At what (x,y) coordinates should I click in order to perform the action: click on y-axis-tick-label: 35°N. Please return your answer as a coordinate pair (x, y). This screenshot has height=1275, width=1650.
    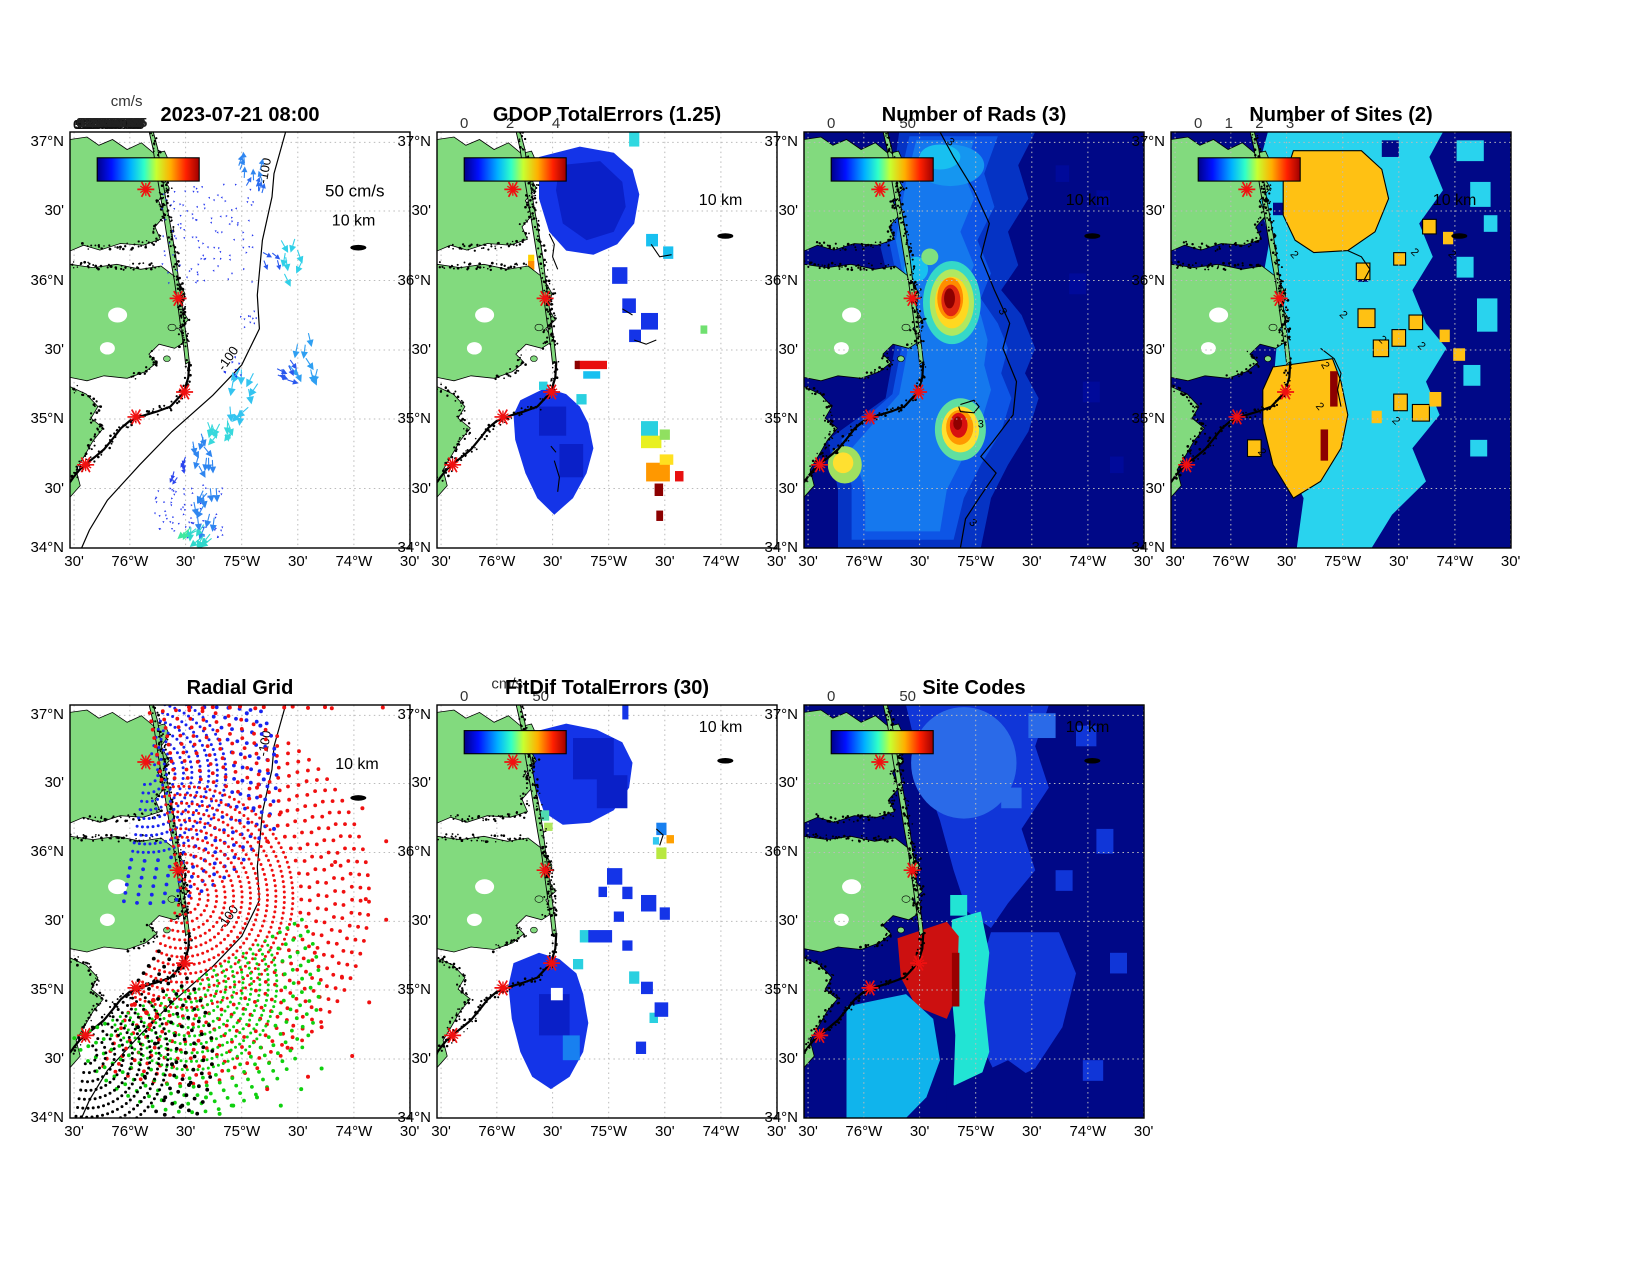
    Looking at the image, I should click on (414, 989).